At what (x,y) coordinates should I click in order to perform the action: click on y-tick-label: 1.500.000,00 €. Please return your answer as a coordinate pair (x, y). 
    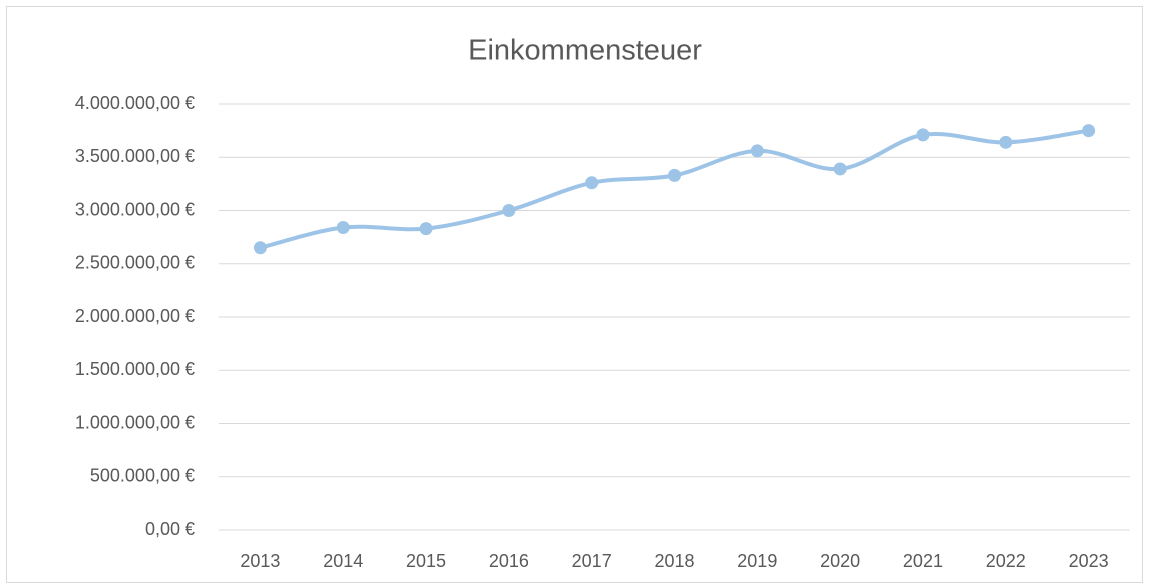
    Looking at the image, I should click on (135, 369).